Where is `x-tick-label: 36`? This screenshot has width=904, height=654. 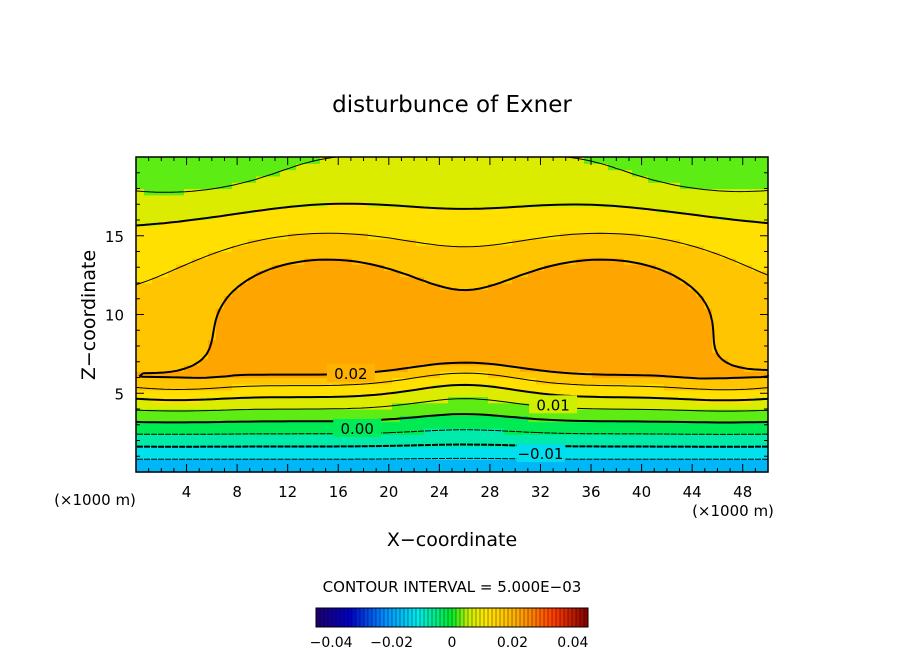
x-tick-label: 36 is located at coordinates (590, 492).